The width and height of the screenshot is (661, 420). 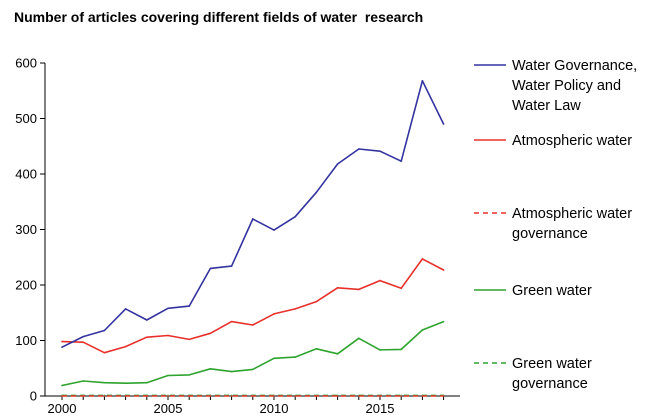 What do you see at coordinates (26, 174) in the screenshot?
I see `y-tick-label: 400` at bounding box center [26, 174].